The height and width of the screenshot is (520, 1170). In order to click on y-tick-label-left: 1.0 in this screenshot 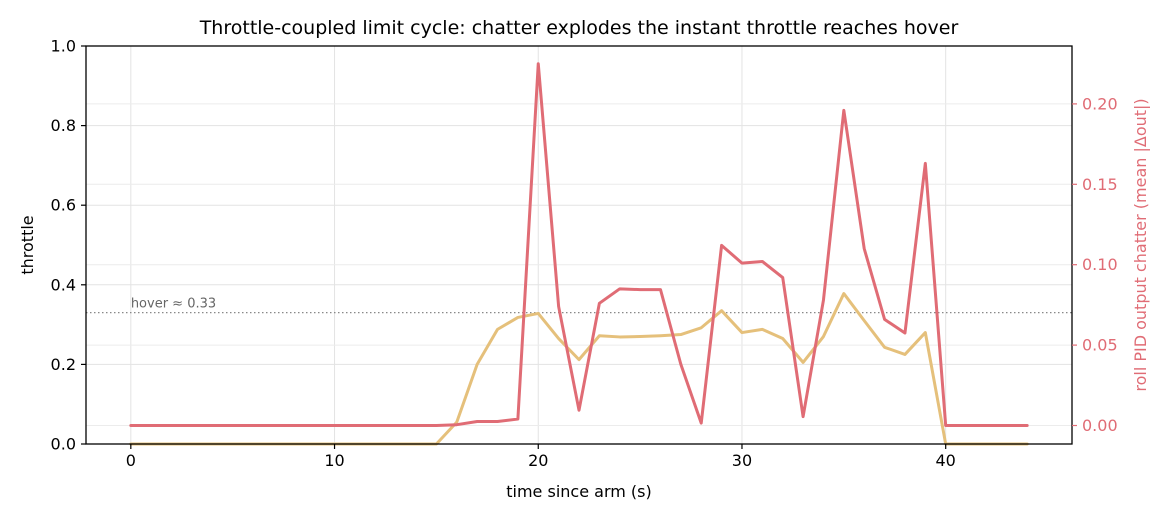, I will do `click(63, 46)`.